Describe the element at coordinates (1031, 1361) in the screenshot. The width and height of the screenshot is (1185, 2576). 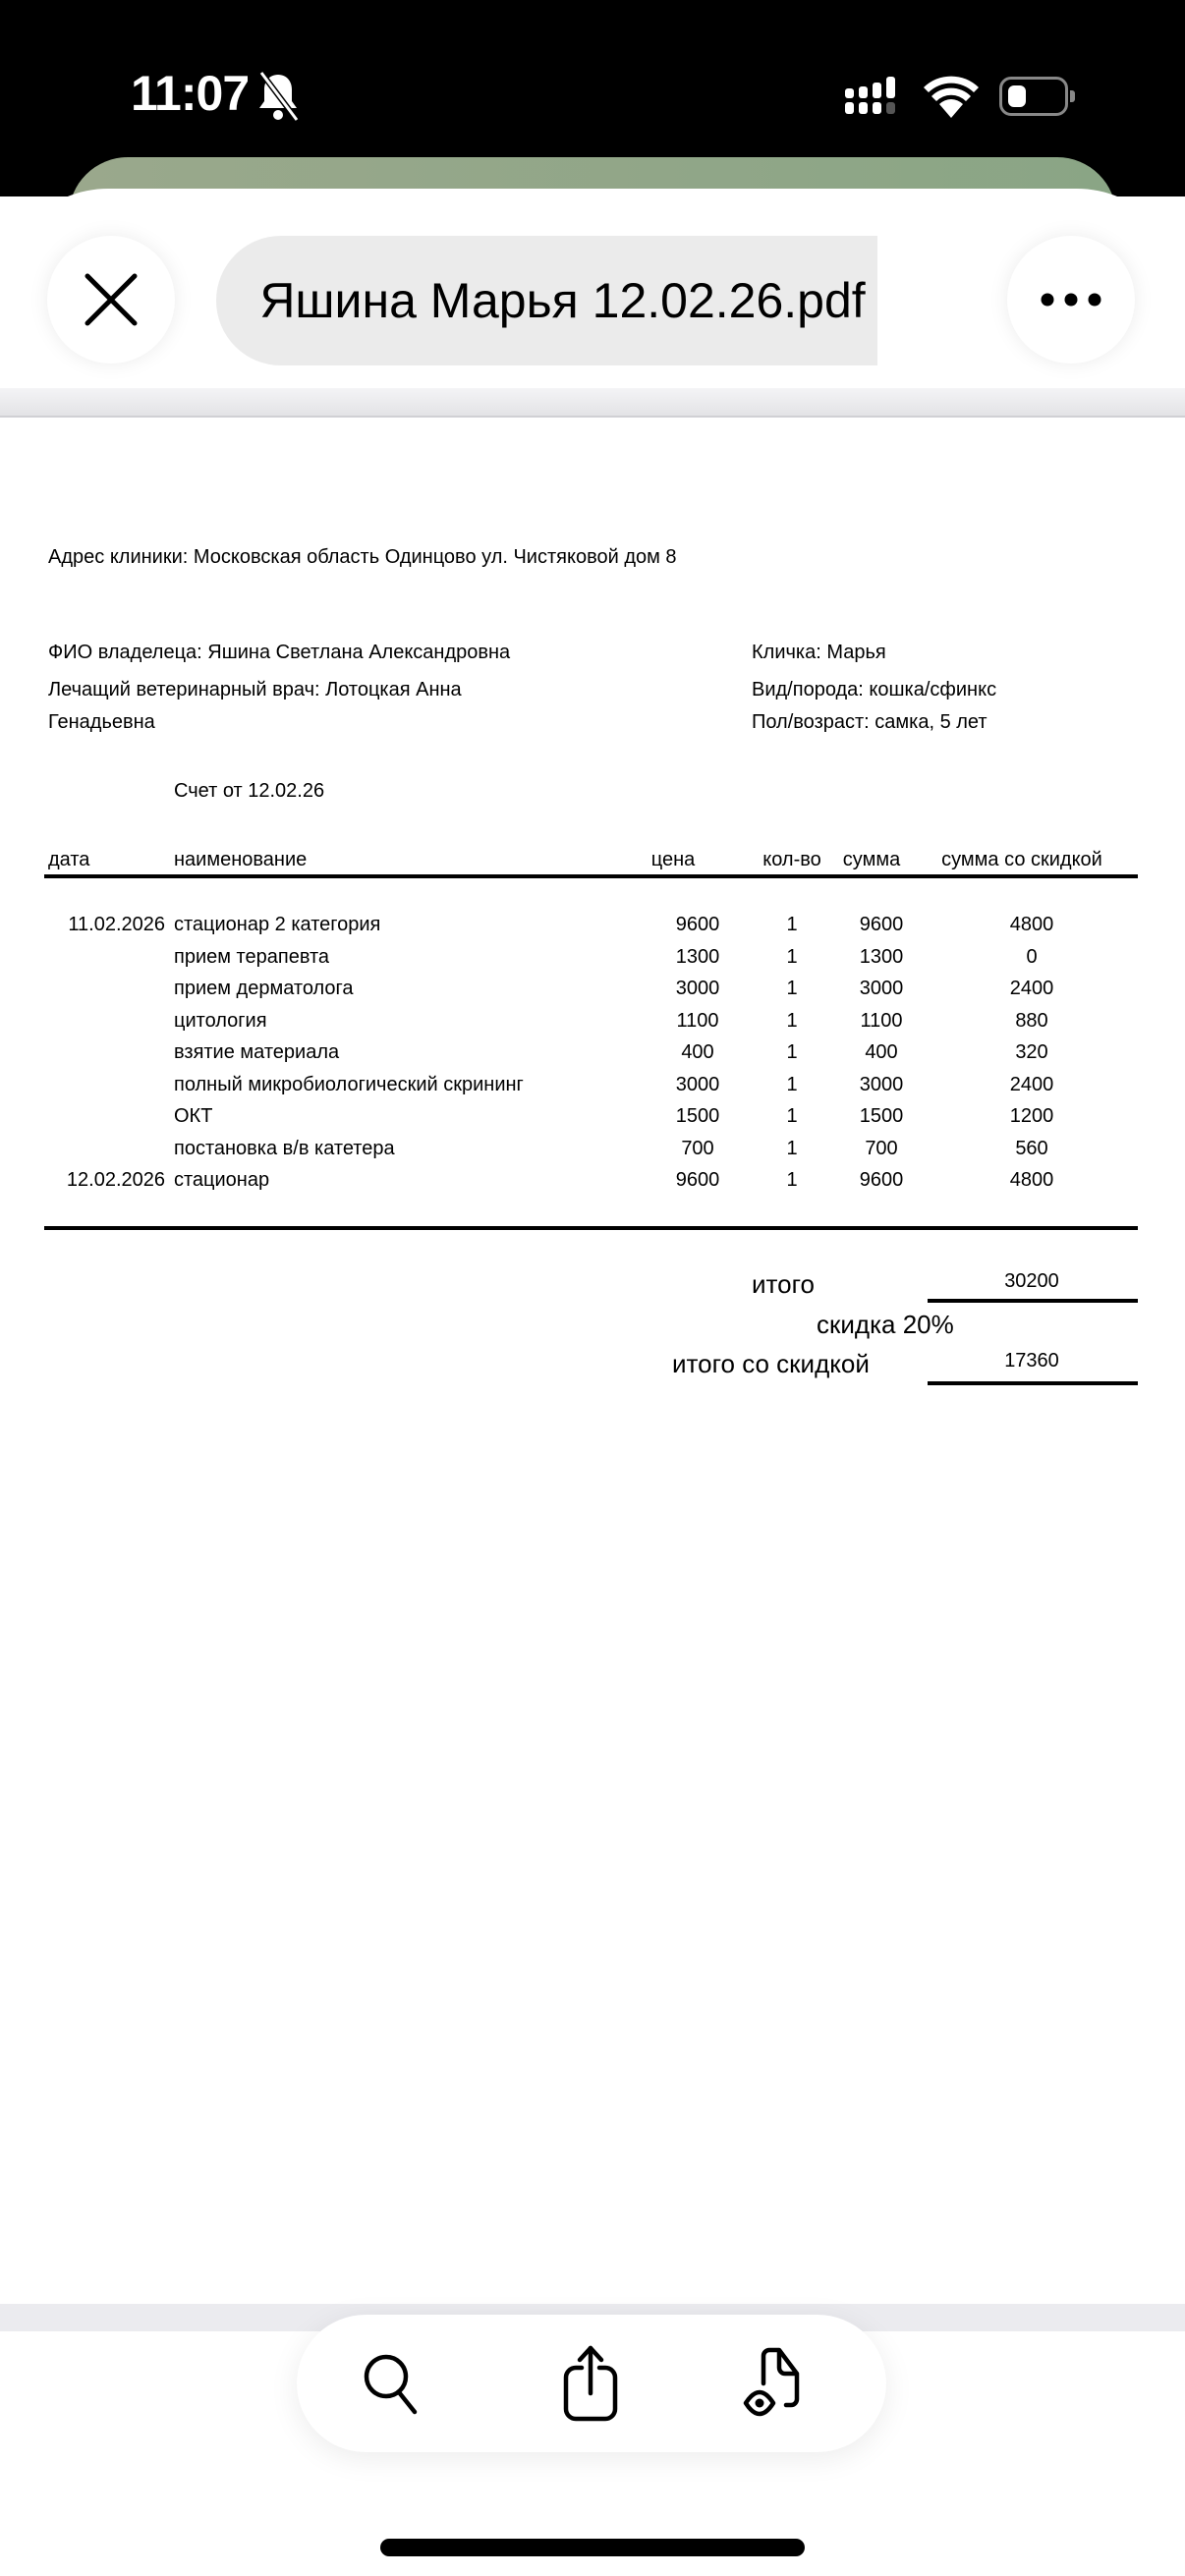
I see `total-discount-value: 17360` at that location.